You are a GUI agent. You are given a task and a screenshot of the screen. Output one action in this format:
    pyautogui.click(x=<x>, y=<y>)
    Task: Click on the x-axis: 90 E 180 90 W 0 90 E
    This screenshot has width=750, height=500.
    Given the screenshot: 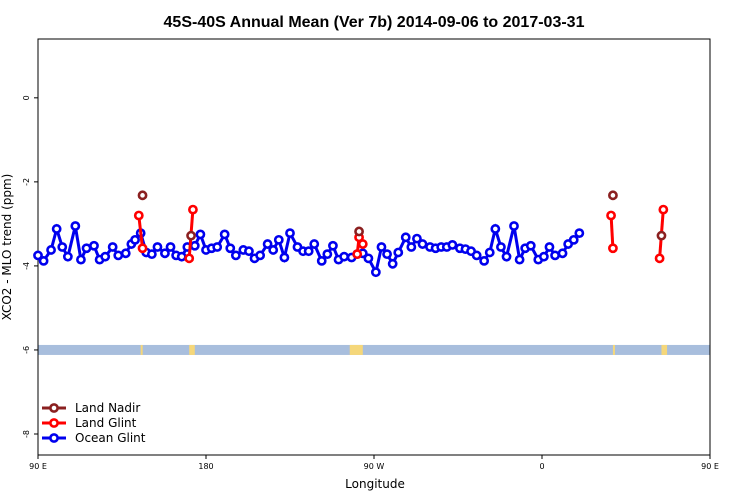 What is the action you would take?
    pyautogui.click(x=374, y=463)
    